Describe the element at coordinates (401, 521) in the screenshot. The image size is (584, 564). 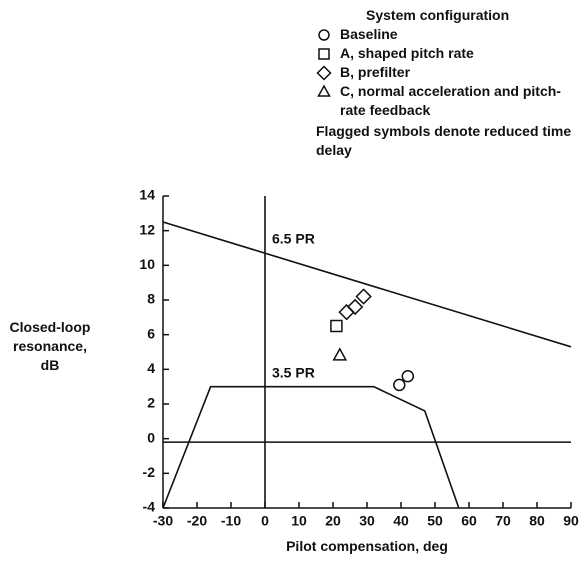
I see `x-tick-label: 40` at that location.